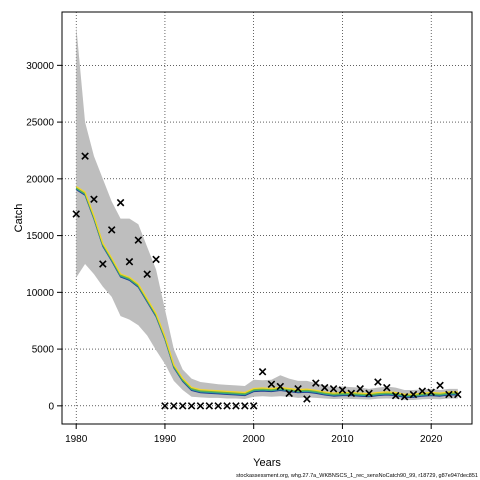 The image size is (480, 480). I want to click on x-axis: 1980 1990 2000 2010 2020, so click(254, 434).